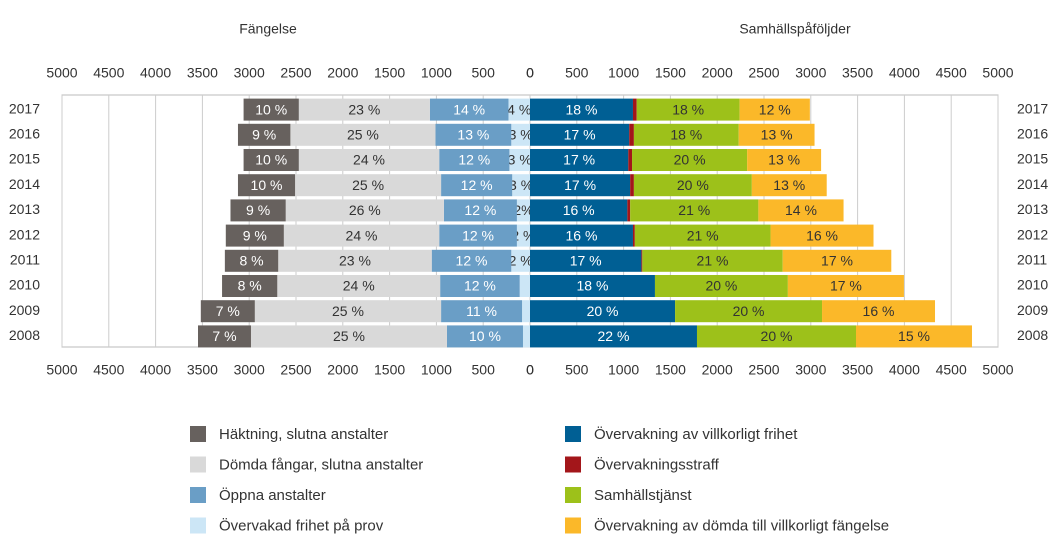 The image size is (1053, 536). I want to click on x-tick-label: 1000, so click(623, 370).